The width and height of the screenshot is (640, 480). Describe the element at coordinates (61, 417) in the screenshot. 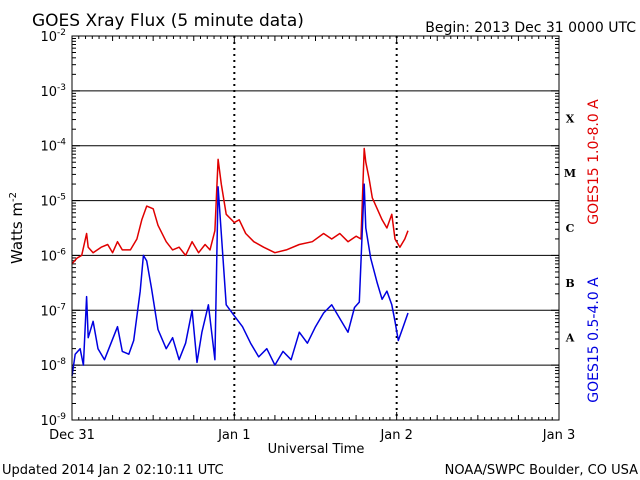

I see `y-tick-exponent: -9` at that location.